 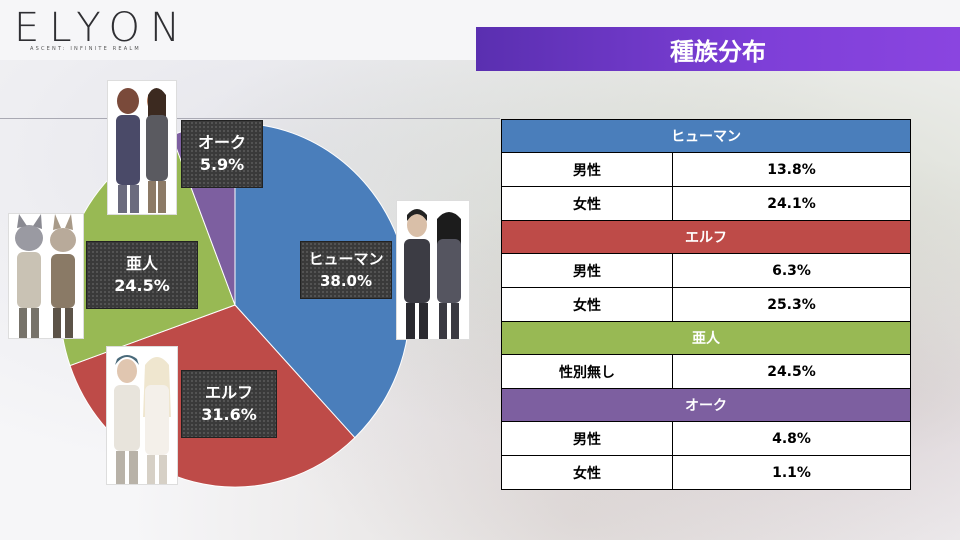 What do you see at coordinates (791, 438) in the screenshot?
I see `table-cell-percent: 4.8%` at bounding box center [791, 438].